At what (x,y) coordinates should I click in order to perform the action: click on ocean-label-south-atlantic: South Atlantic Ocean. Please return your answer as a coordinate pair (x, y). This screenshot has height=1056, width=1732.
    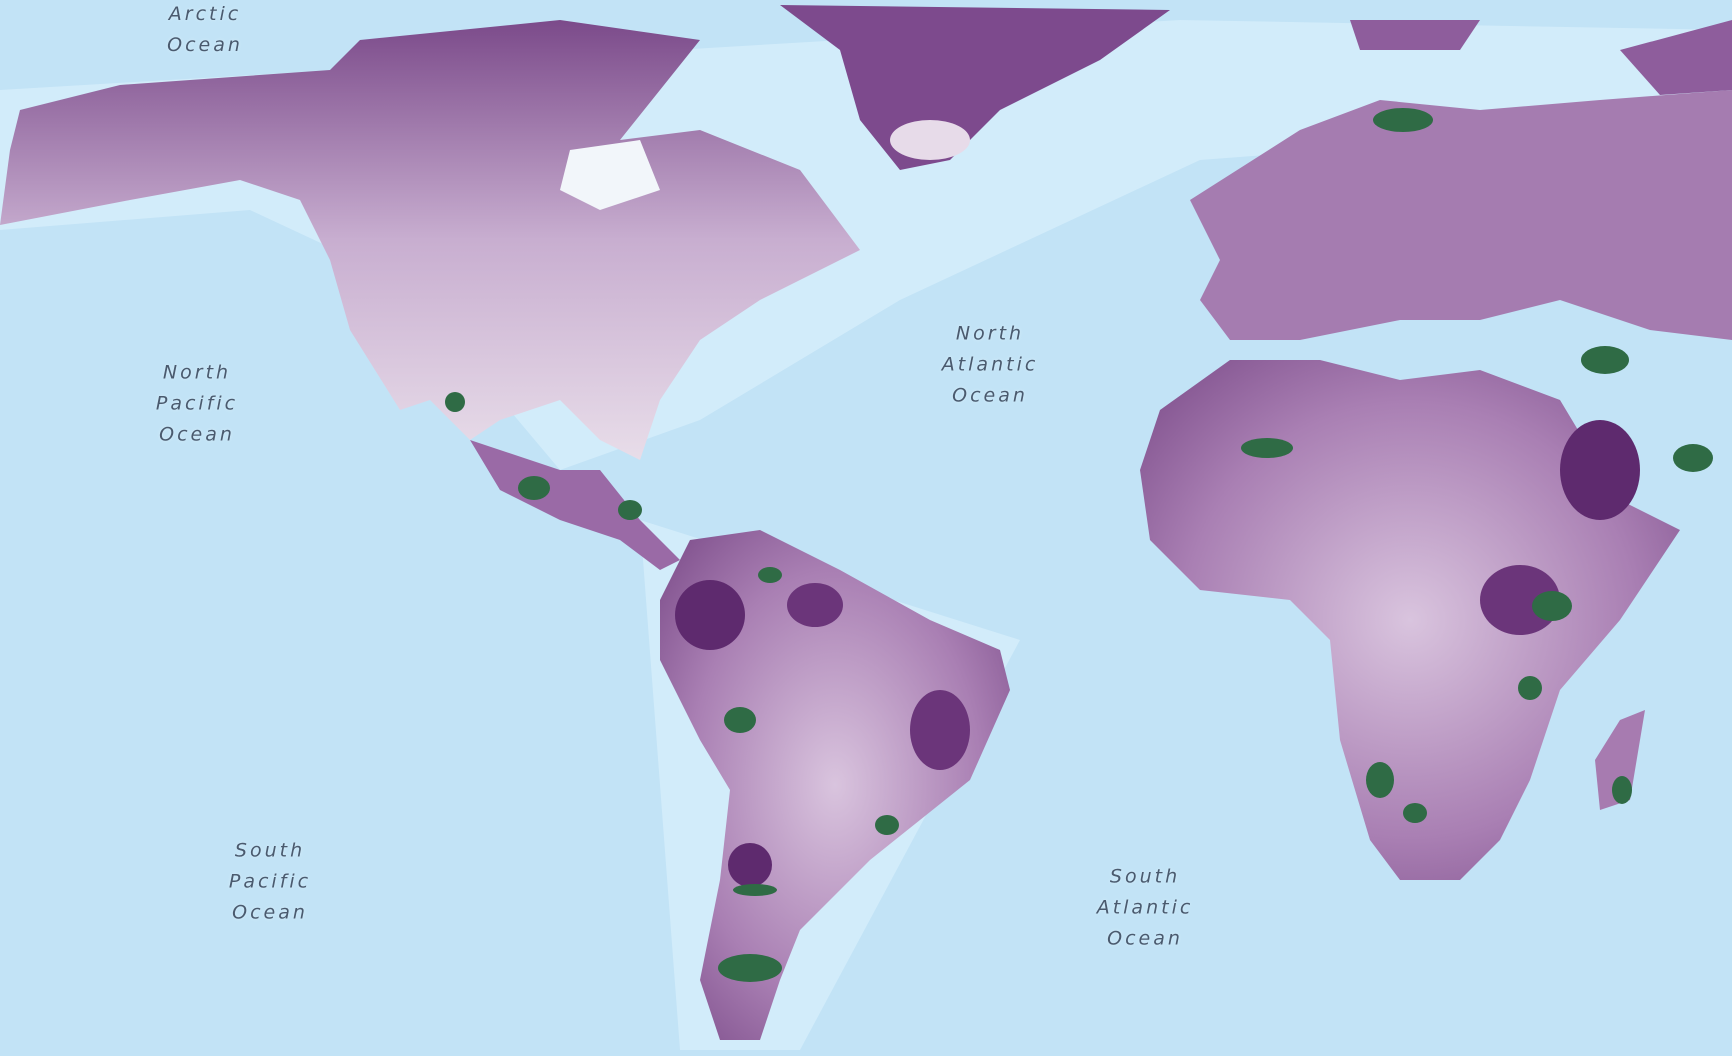
    Looking at the image, I should click on (1145, 907).